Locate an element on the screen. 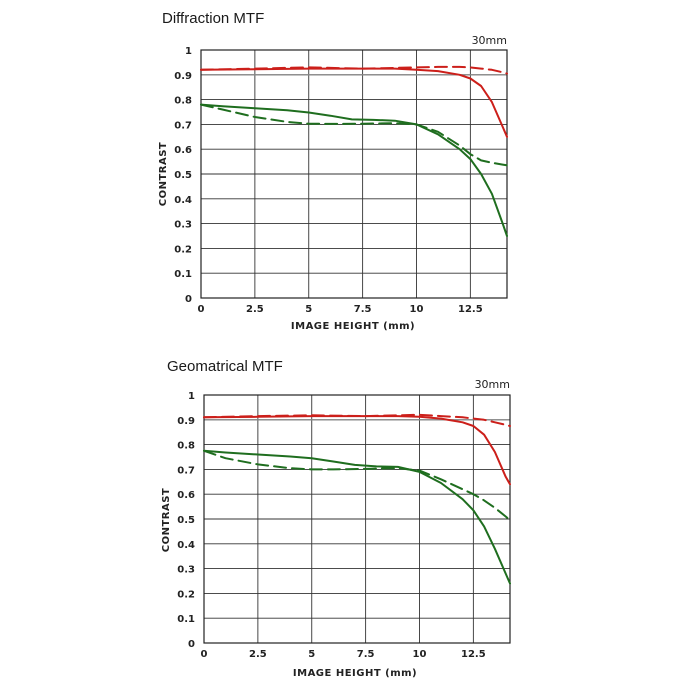 The height and width of the screenshot is (700, 700). chart-title: Diffraction MTF is located at coordinates (213, 18).